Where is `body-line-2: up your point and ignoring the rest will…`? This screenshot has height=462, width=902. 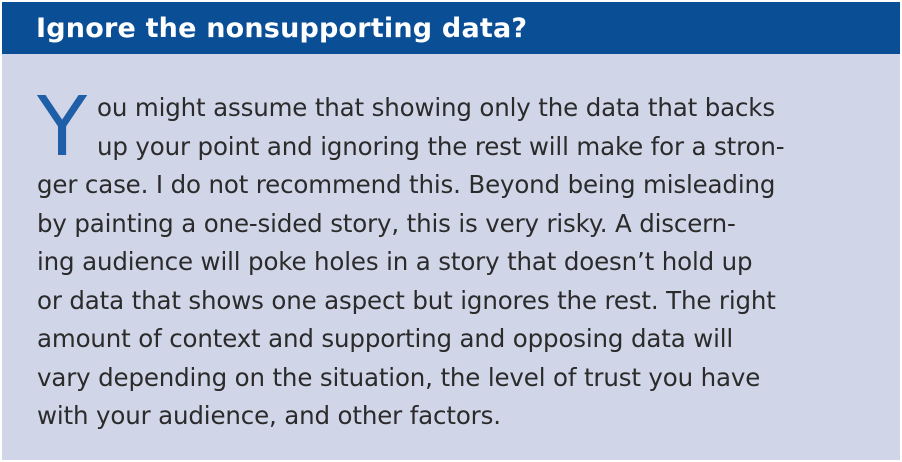
body-line-2: up your point and ignoring the rest will… is located at coordinates (441, 146).